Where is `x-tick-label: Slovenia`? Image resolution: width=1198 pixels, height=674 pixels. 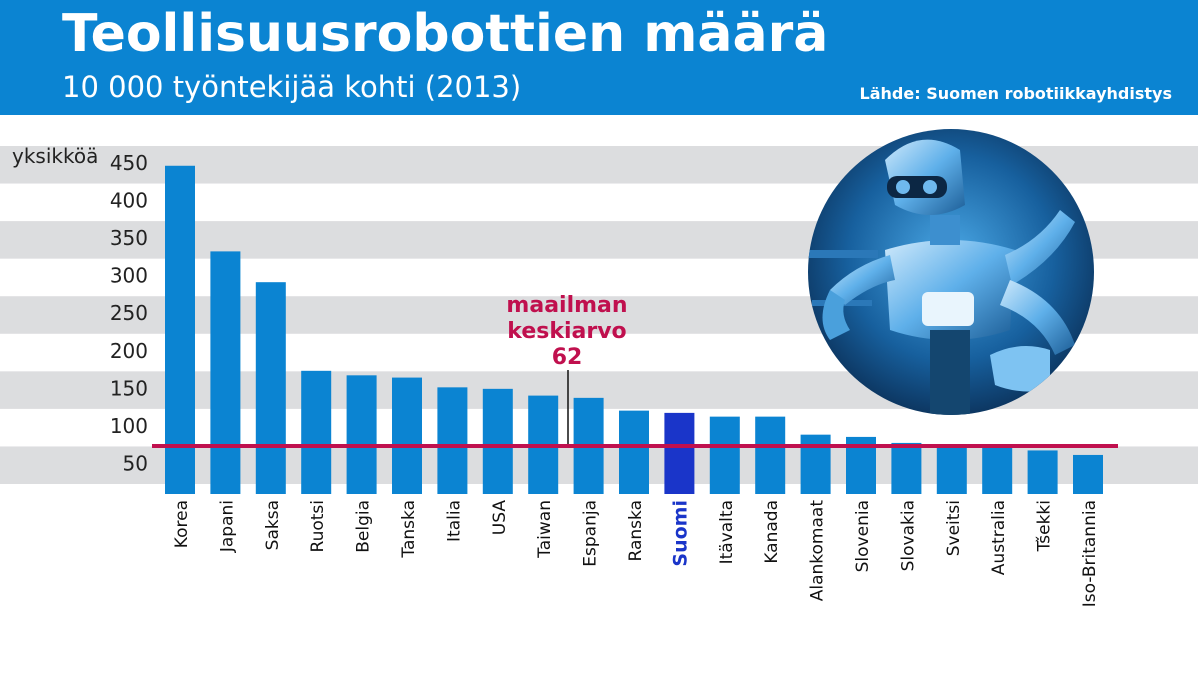 x-tick-label: Slovenia is located at coordinates (863, 536).